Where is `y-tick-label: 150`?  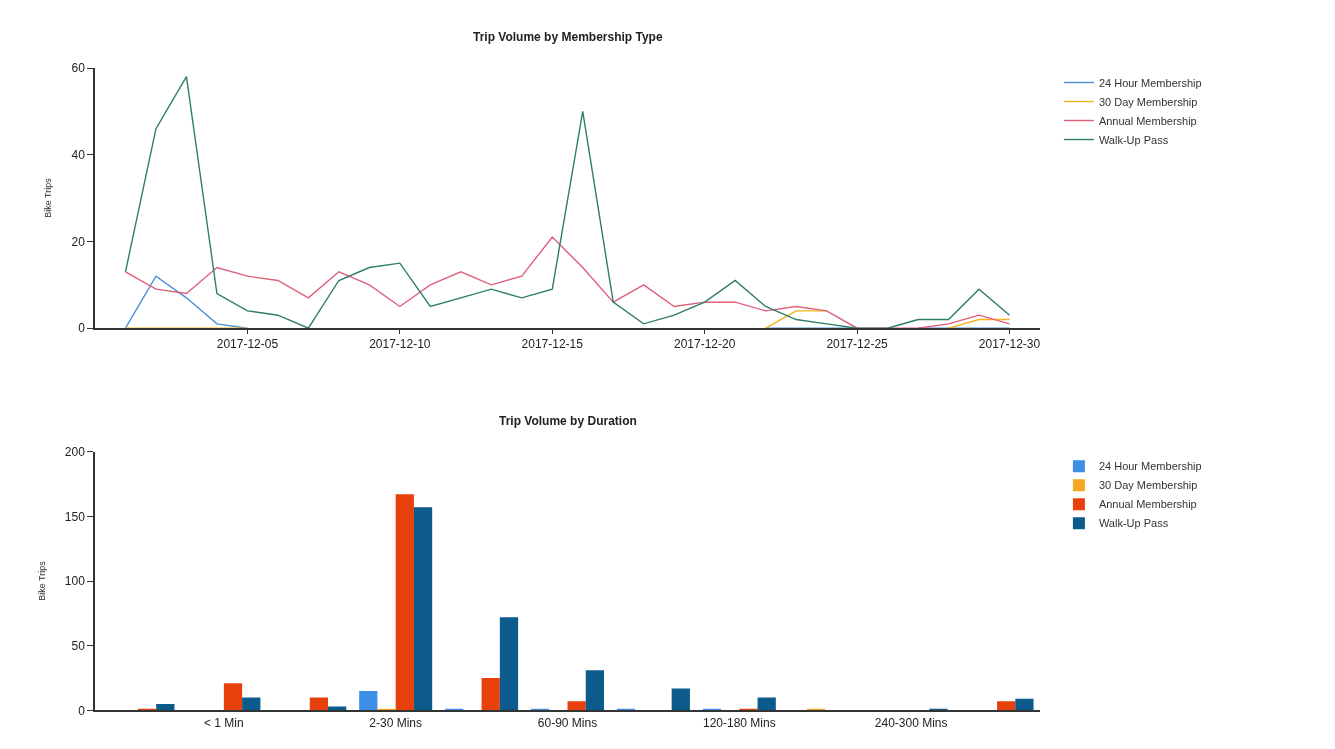
y-tick-label: 150 is located at coordinates (75, 516).